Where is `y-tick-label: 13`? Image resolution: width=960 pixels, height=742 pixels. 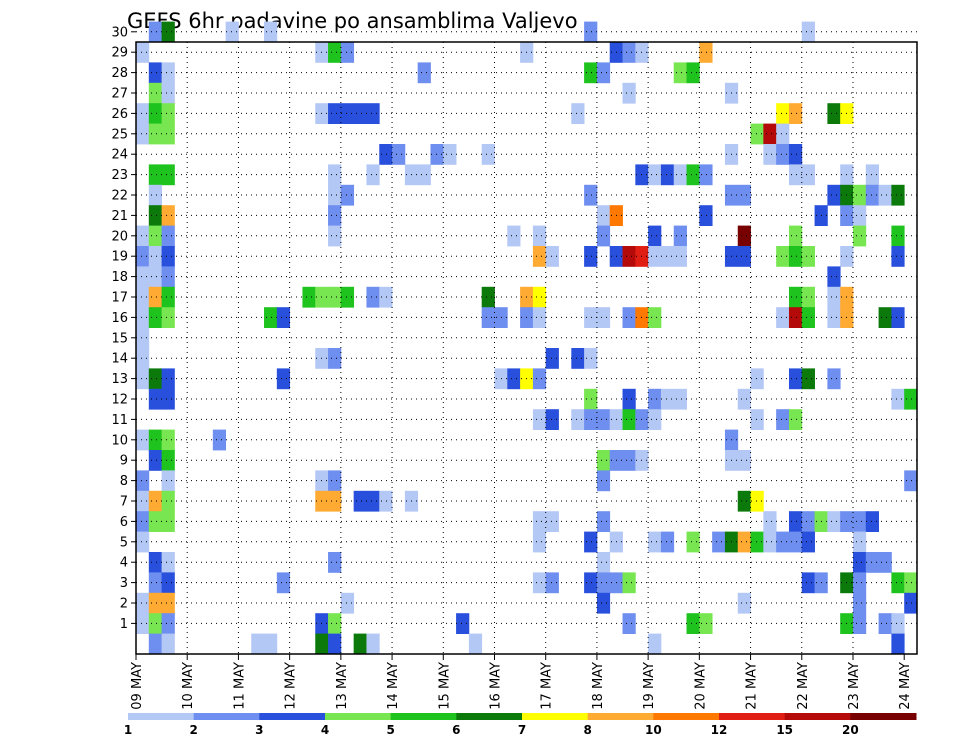 y-tick-label: 13 is located at coordinates (119, 379).